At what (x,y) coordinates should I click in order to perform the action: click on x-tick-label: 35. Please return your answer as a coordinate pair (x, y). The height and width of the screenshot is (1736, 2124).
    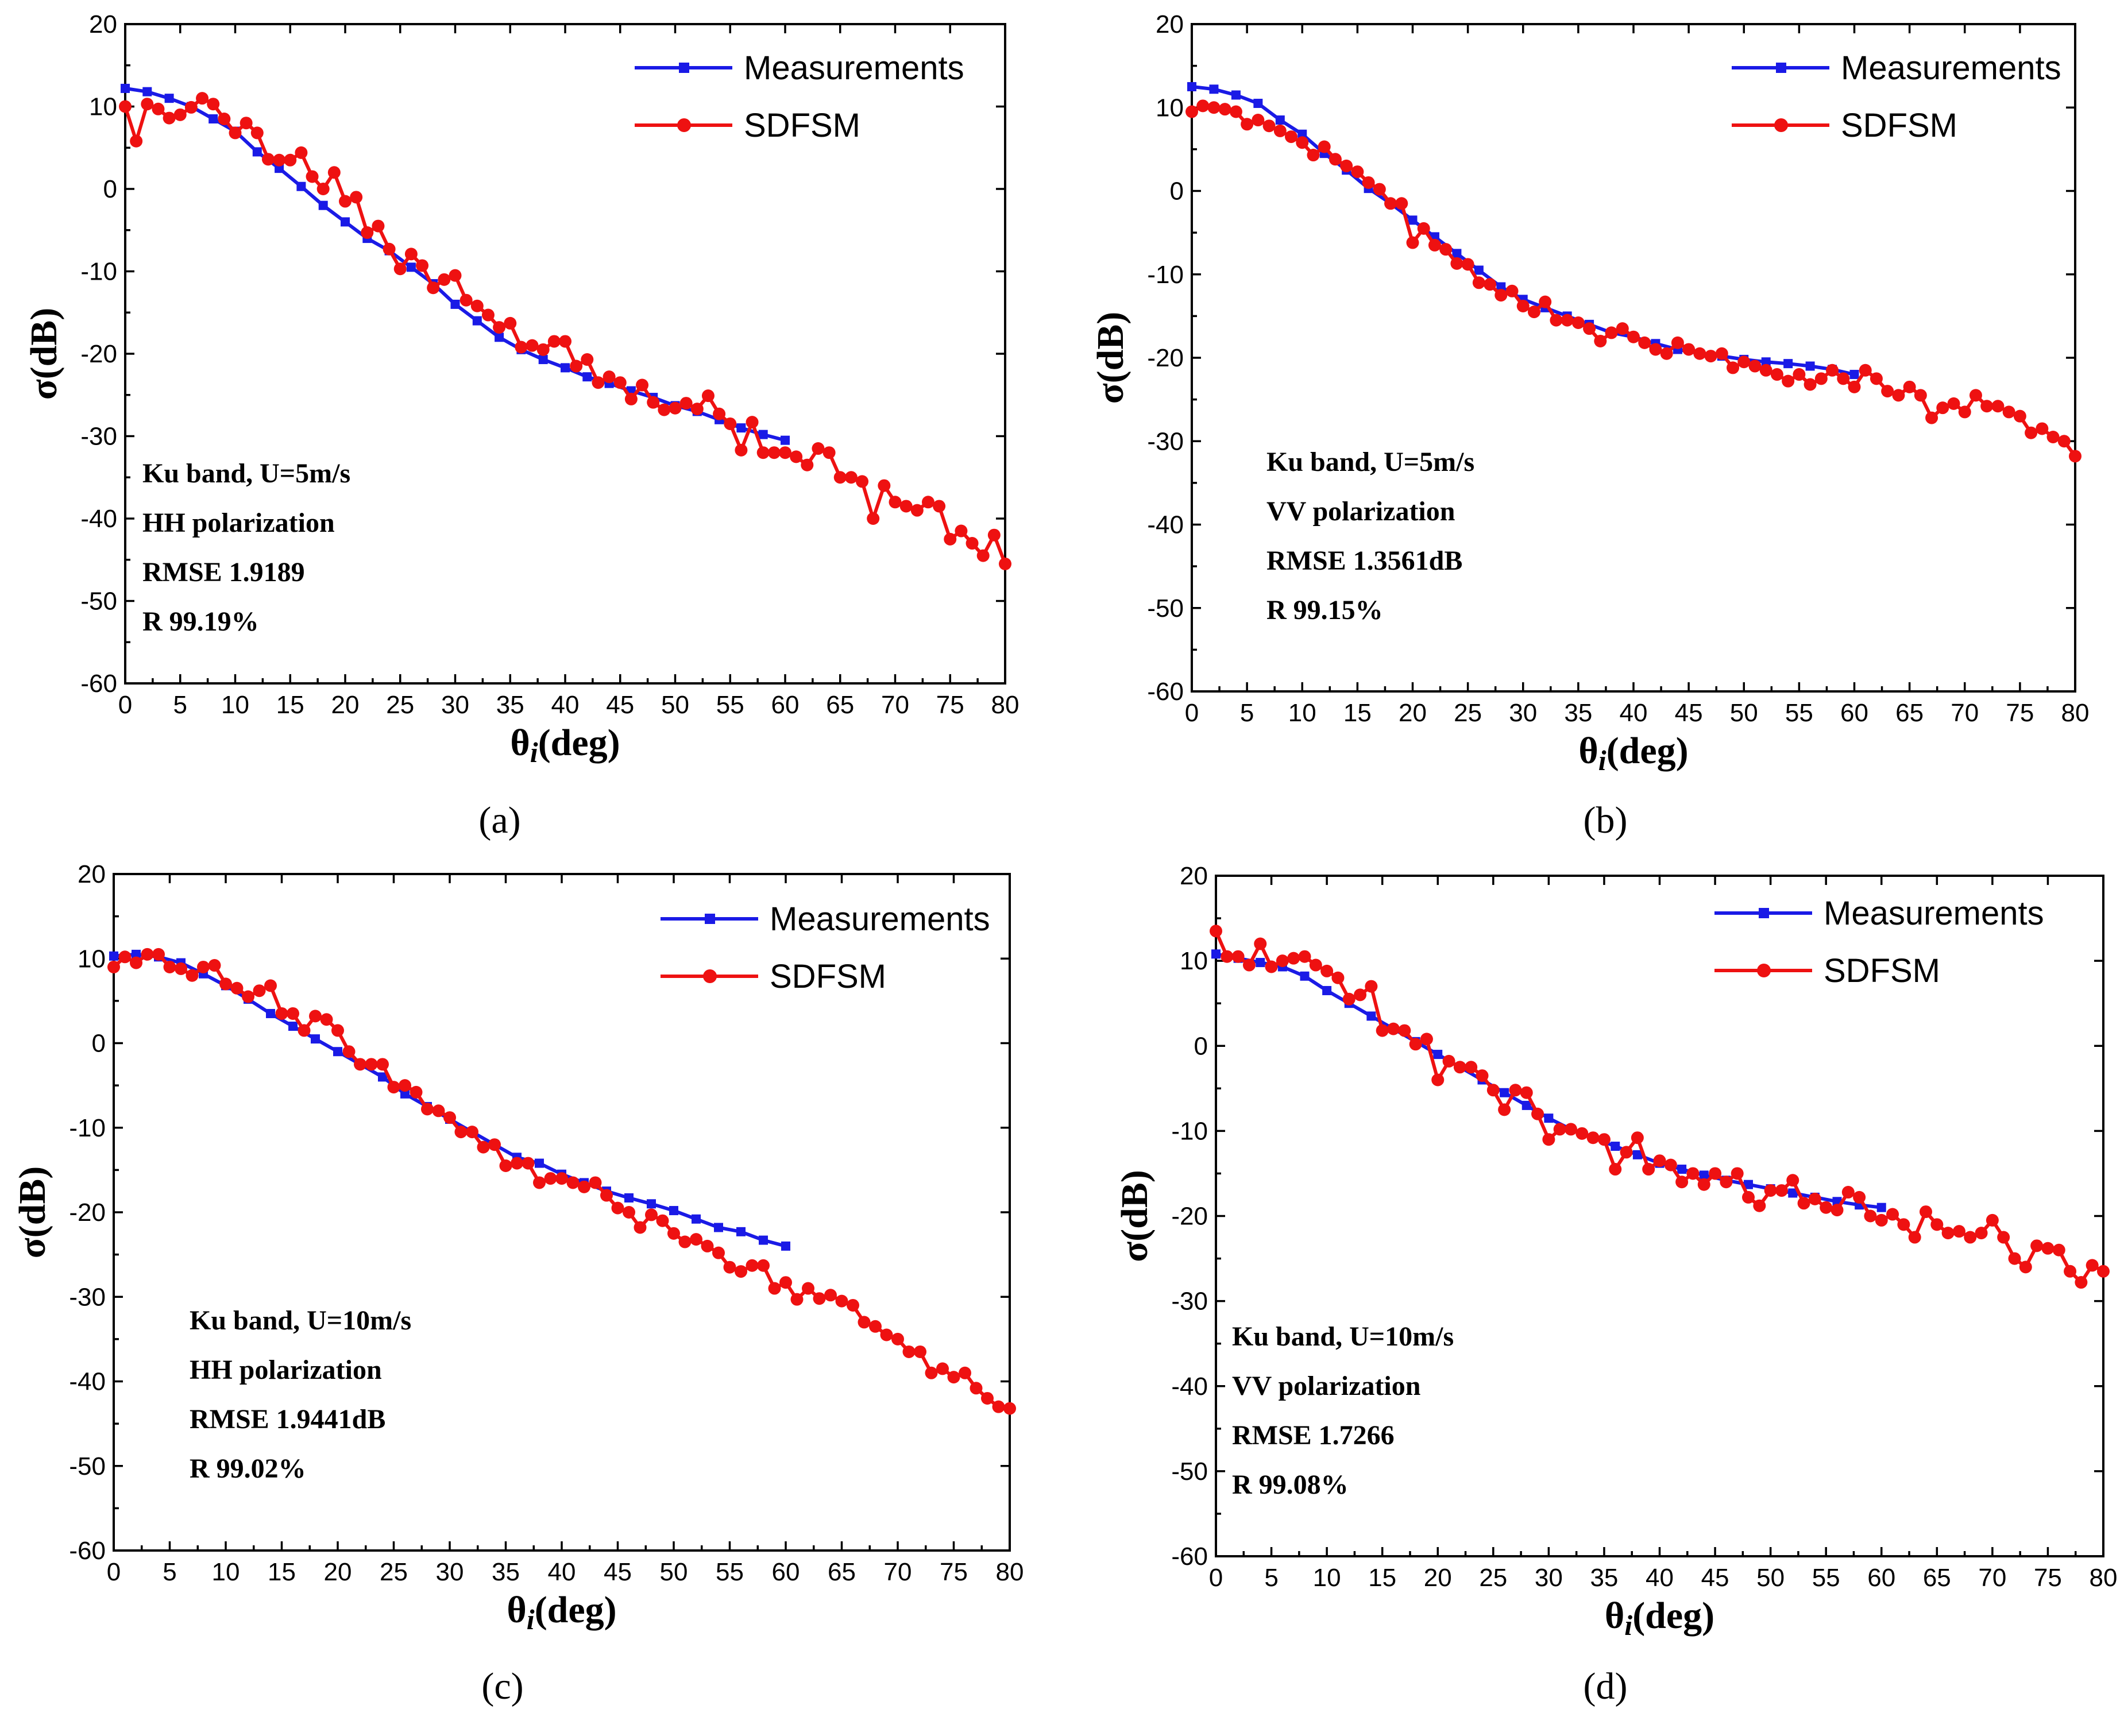
    Looking at the image, I should click on (1604, 1578).